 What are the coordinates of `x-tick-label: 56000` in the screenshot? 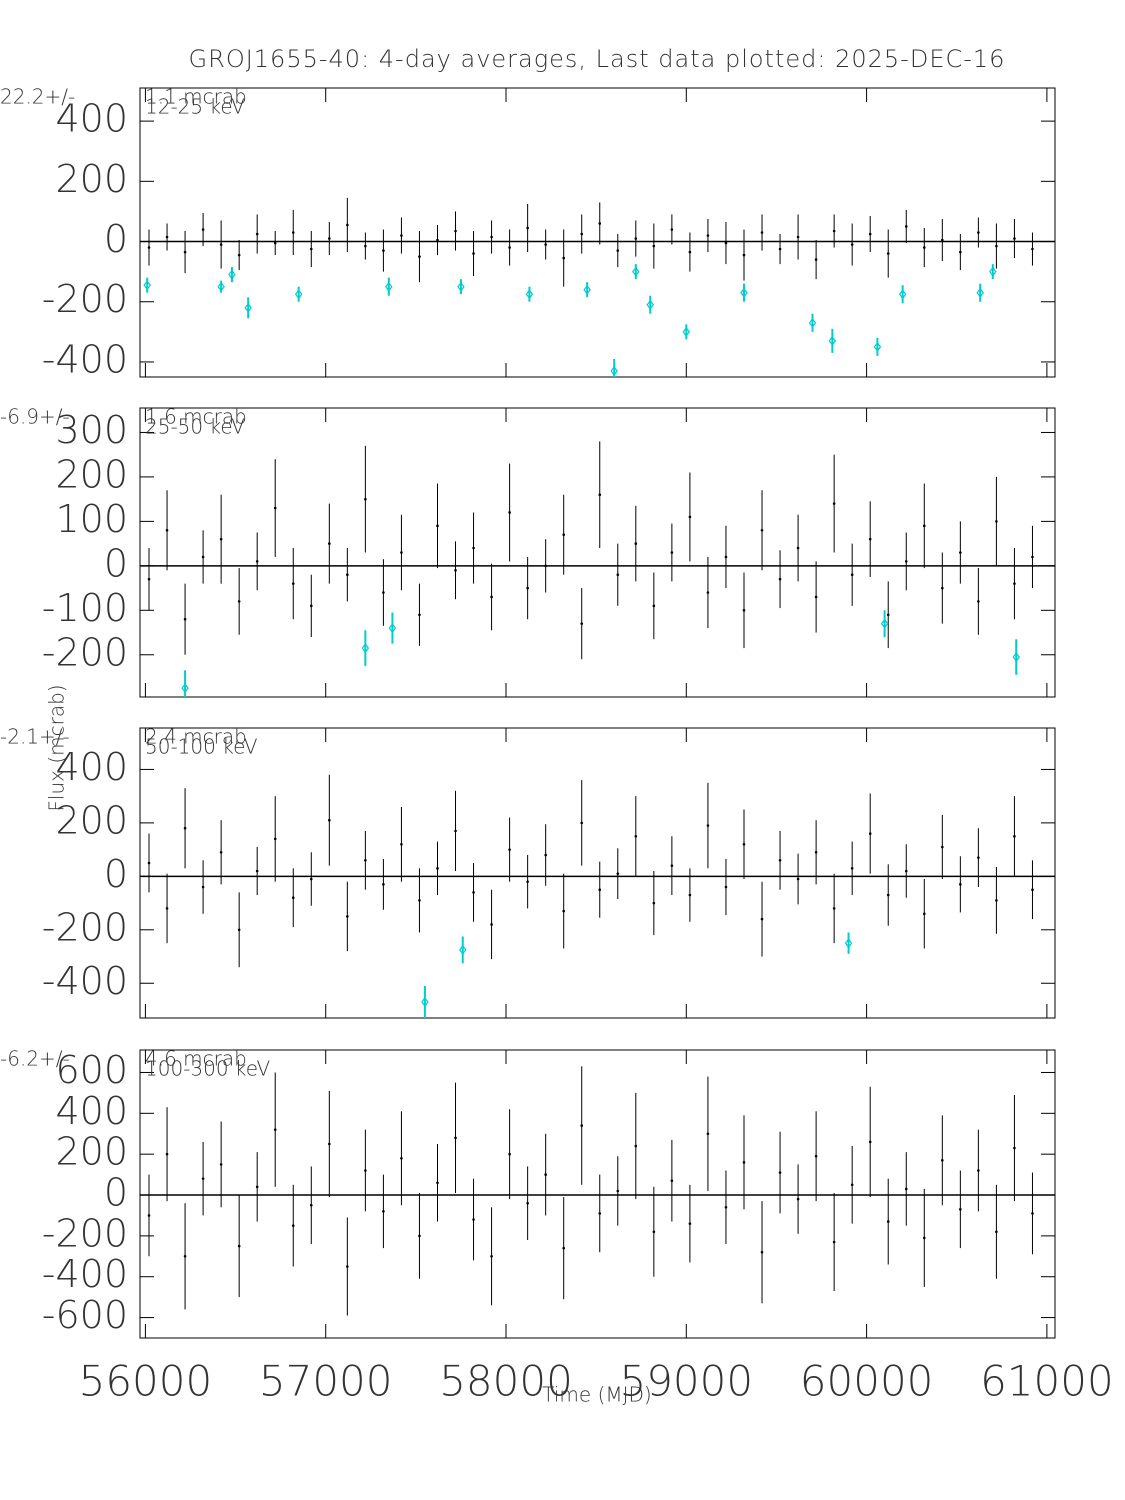 It's located at (146, 1381).